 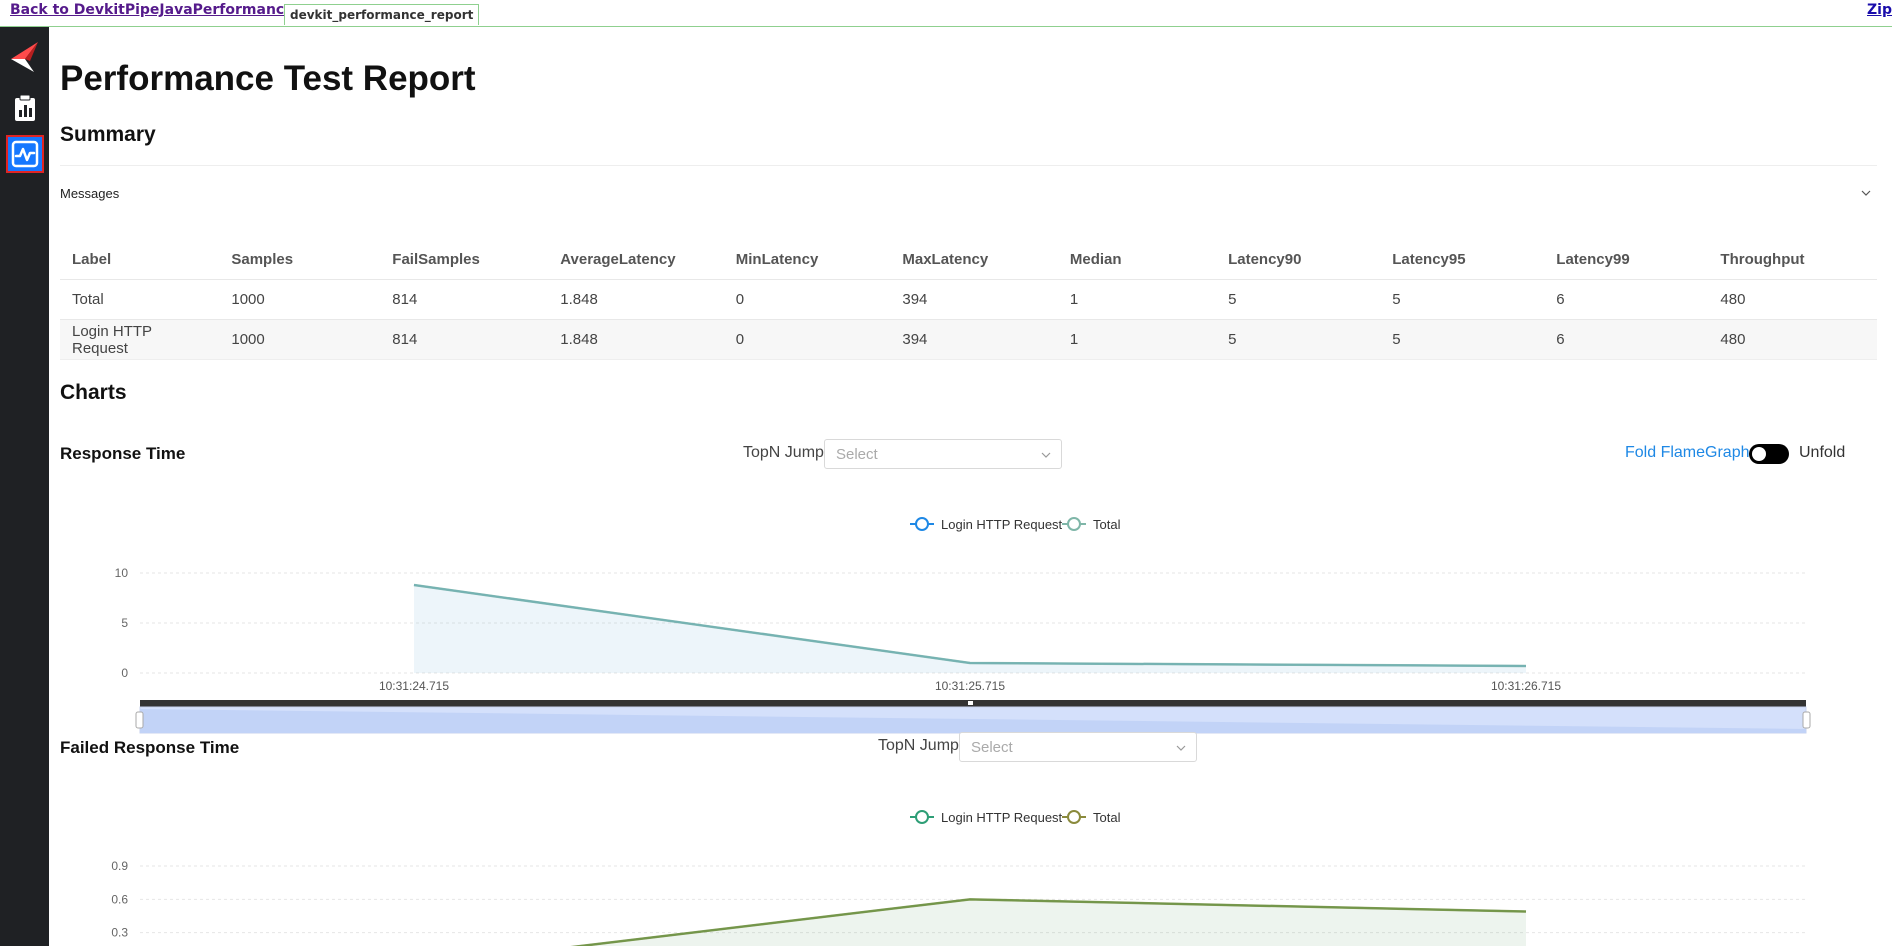 I want to click on y-tick-label: 5, so click(x=124, y=623).